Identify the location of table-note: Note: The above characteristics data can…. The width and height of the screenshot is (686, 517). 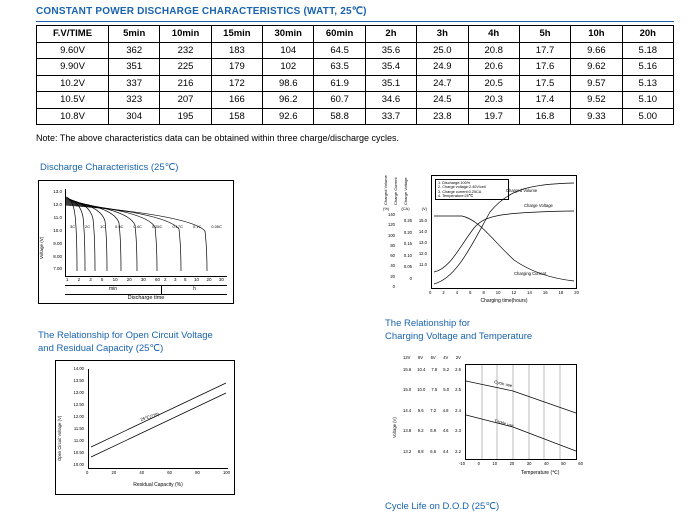
(218, 138).